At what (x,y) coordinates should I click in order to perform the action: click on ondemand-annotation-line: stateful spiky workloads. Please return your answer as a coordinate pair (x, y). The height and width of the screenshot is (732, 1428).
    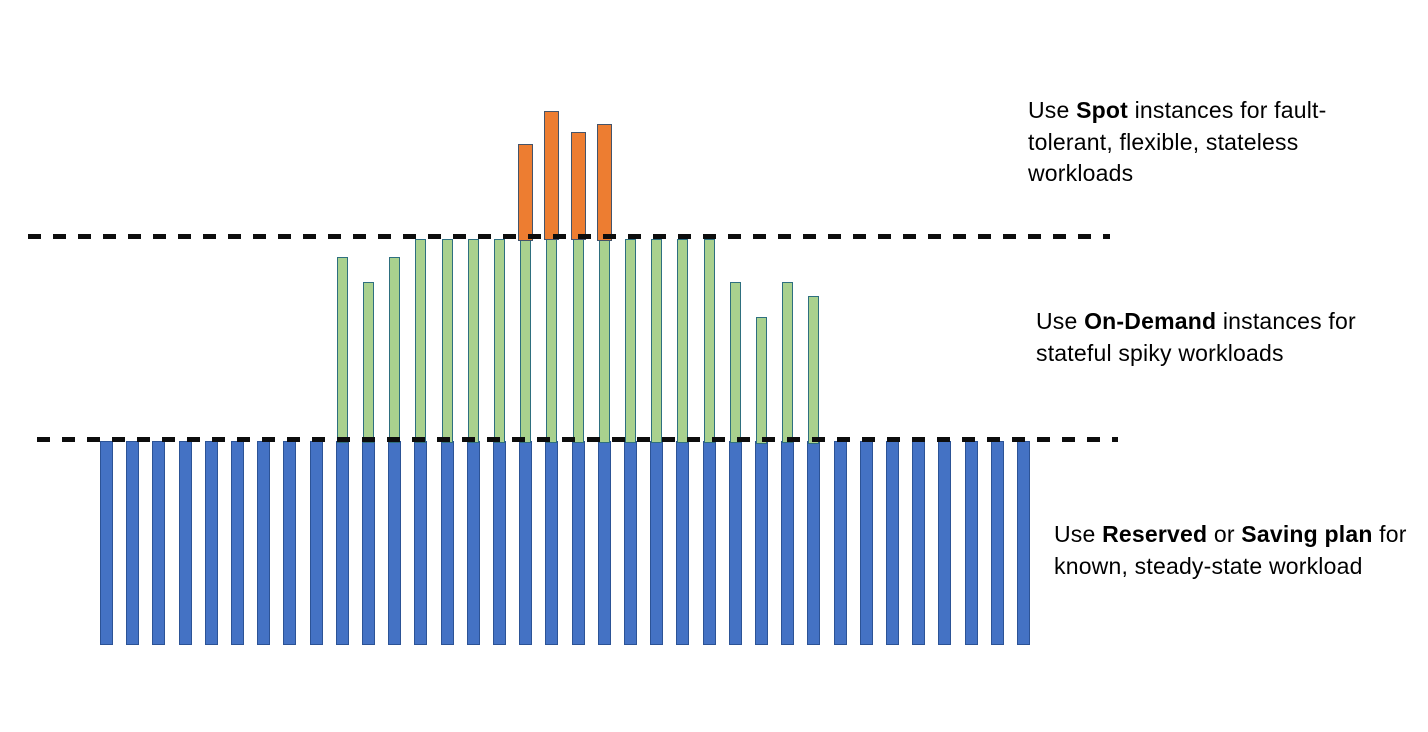
    Looking at the image, I should click on (1160, 352).